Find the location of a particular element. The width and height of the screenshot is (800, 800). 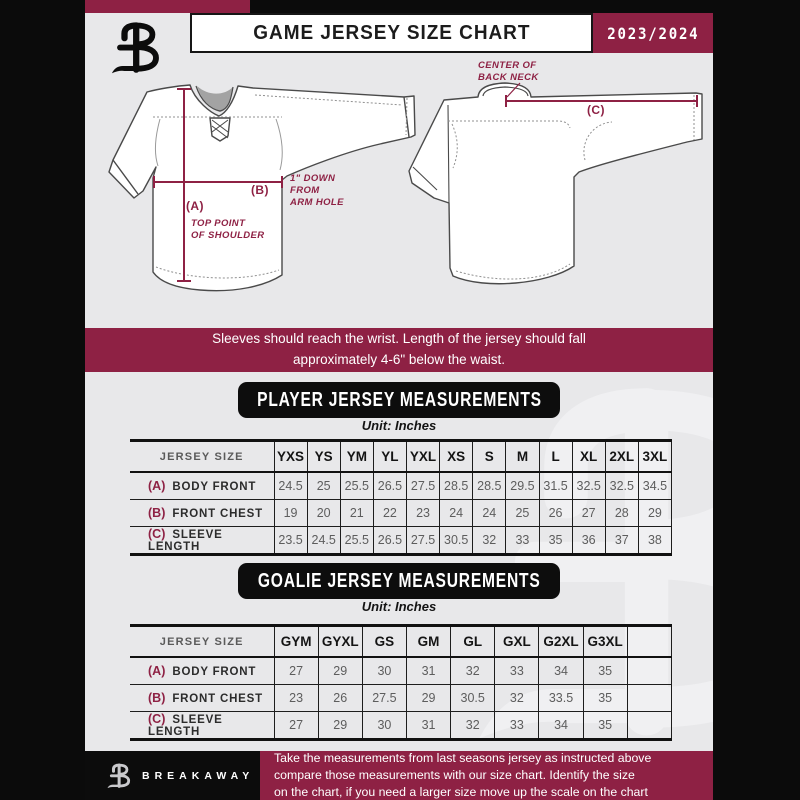

measure-c-label: (C) is located at coordinates (596, 110).